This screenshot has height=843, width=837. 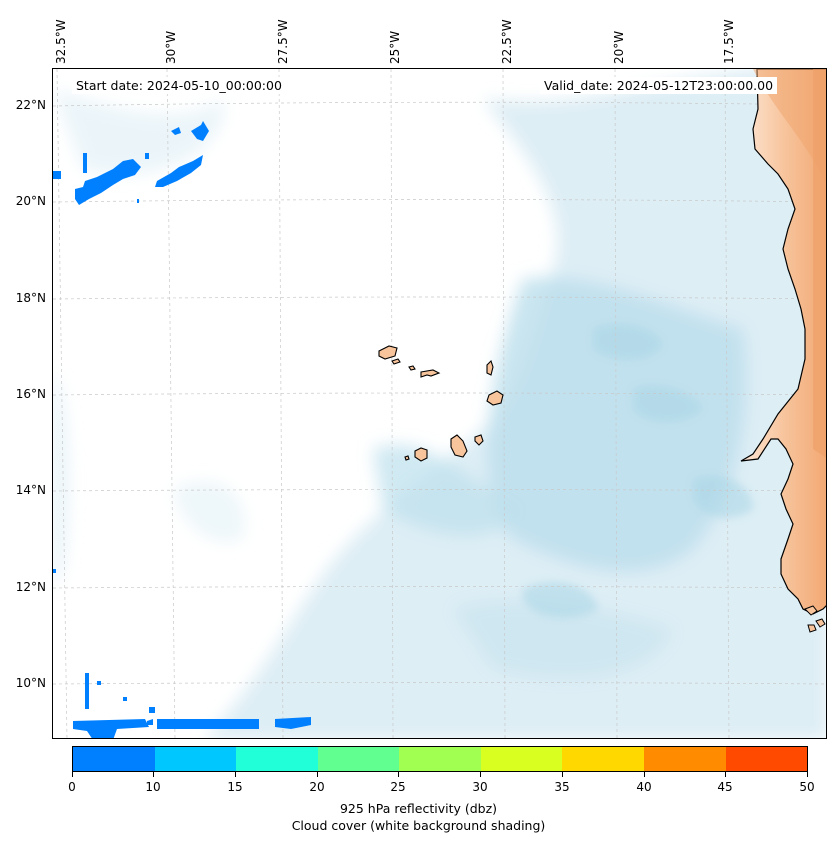 I want to click on lon-label-30w: 30°W, so click(x=171, y=47).